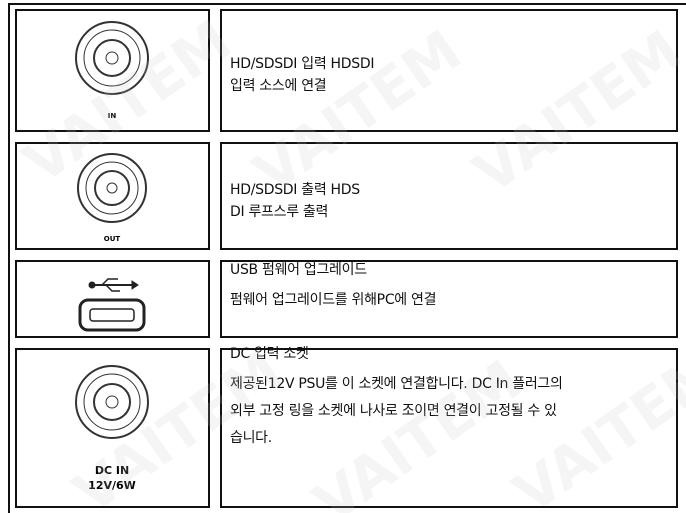 The image size is (686, 513). I want to click on text-line: 입력 소스에 연결, so click(278, 86).